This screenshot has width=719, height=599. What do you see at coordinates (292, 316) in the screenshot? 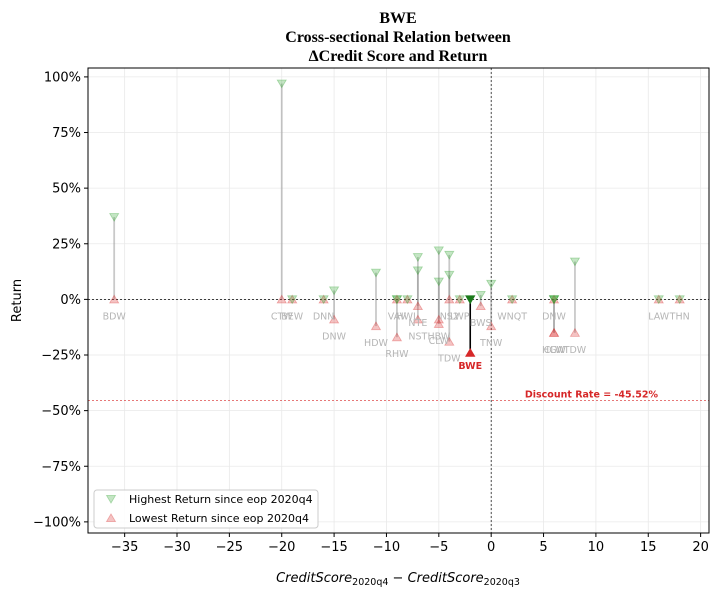
I see `ticker-label: BEW` at bounding box center [292, 316].